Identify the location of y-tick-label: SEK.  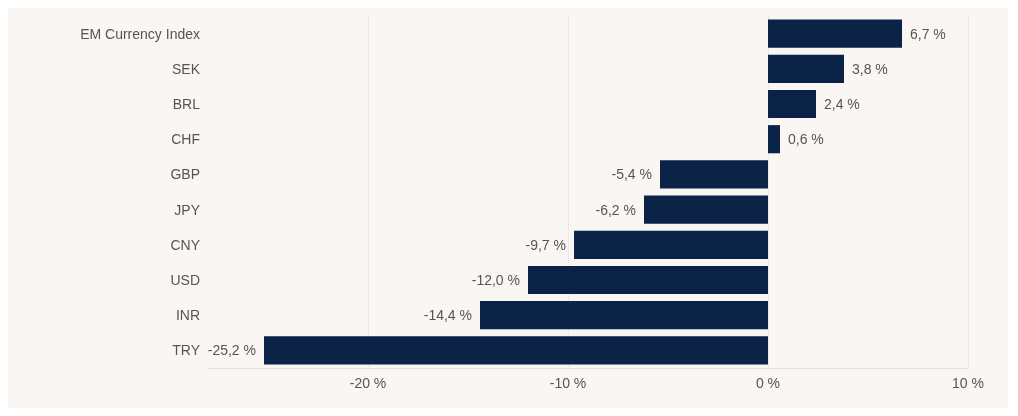
(186, 68).